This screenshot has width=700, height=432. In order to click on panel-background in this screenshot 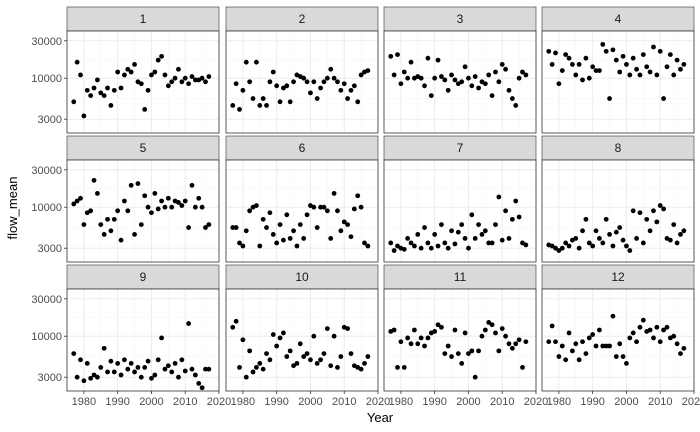, I will do `click(618, 82)`.